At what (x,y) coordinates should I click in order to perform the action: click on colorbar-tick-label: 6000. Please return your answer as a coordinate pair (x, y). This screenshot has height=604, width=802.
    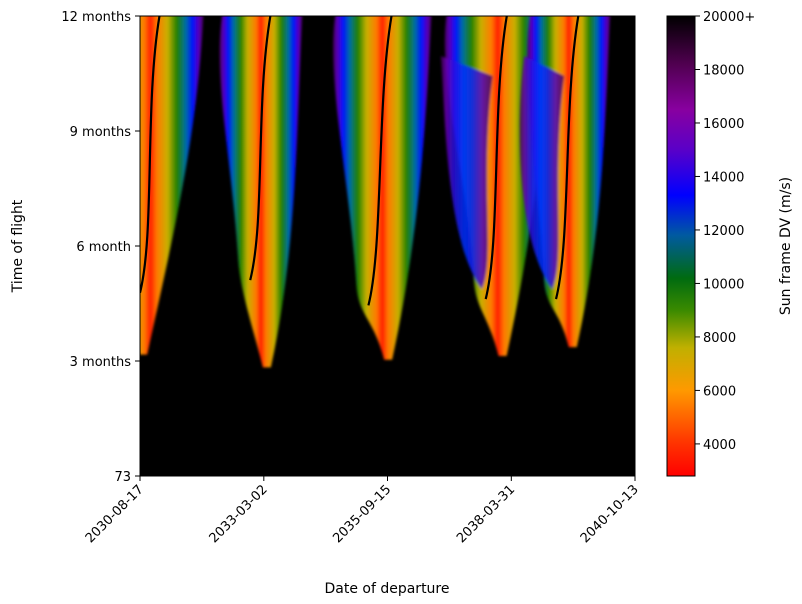
    Looking at the image, I should click on (719, 391).